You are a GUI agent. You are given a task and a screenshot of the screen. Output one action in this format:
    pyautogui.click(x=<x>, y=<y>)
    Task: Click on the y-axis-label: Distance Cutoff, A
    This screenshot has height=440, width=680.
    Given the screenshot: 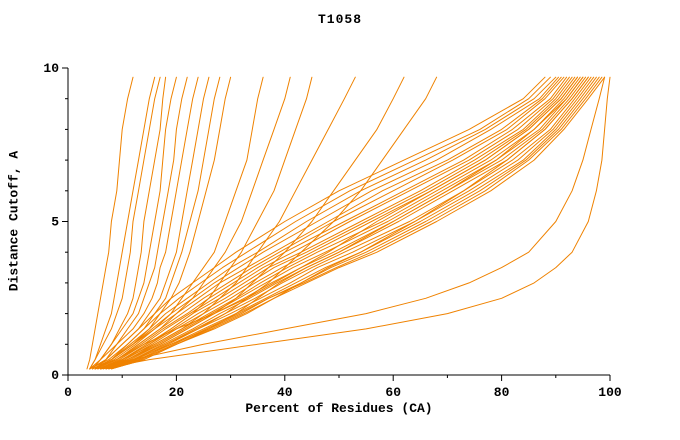 What is the action you would take?
    pyautogui.click(x=14, y=221)
    